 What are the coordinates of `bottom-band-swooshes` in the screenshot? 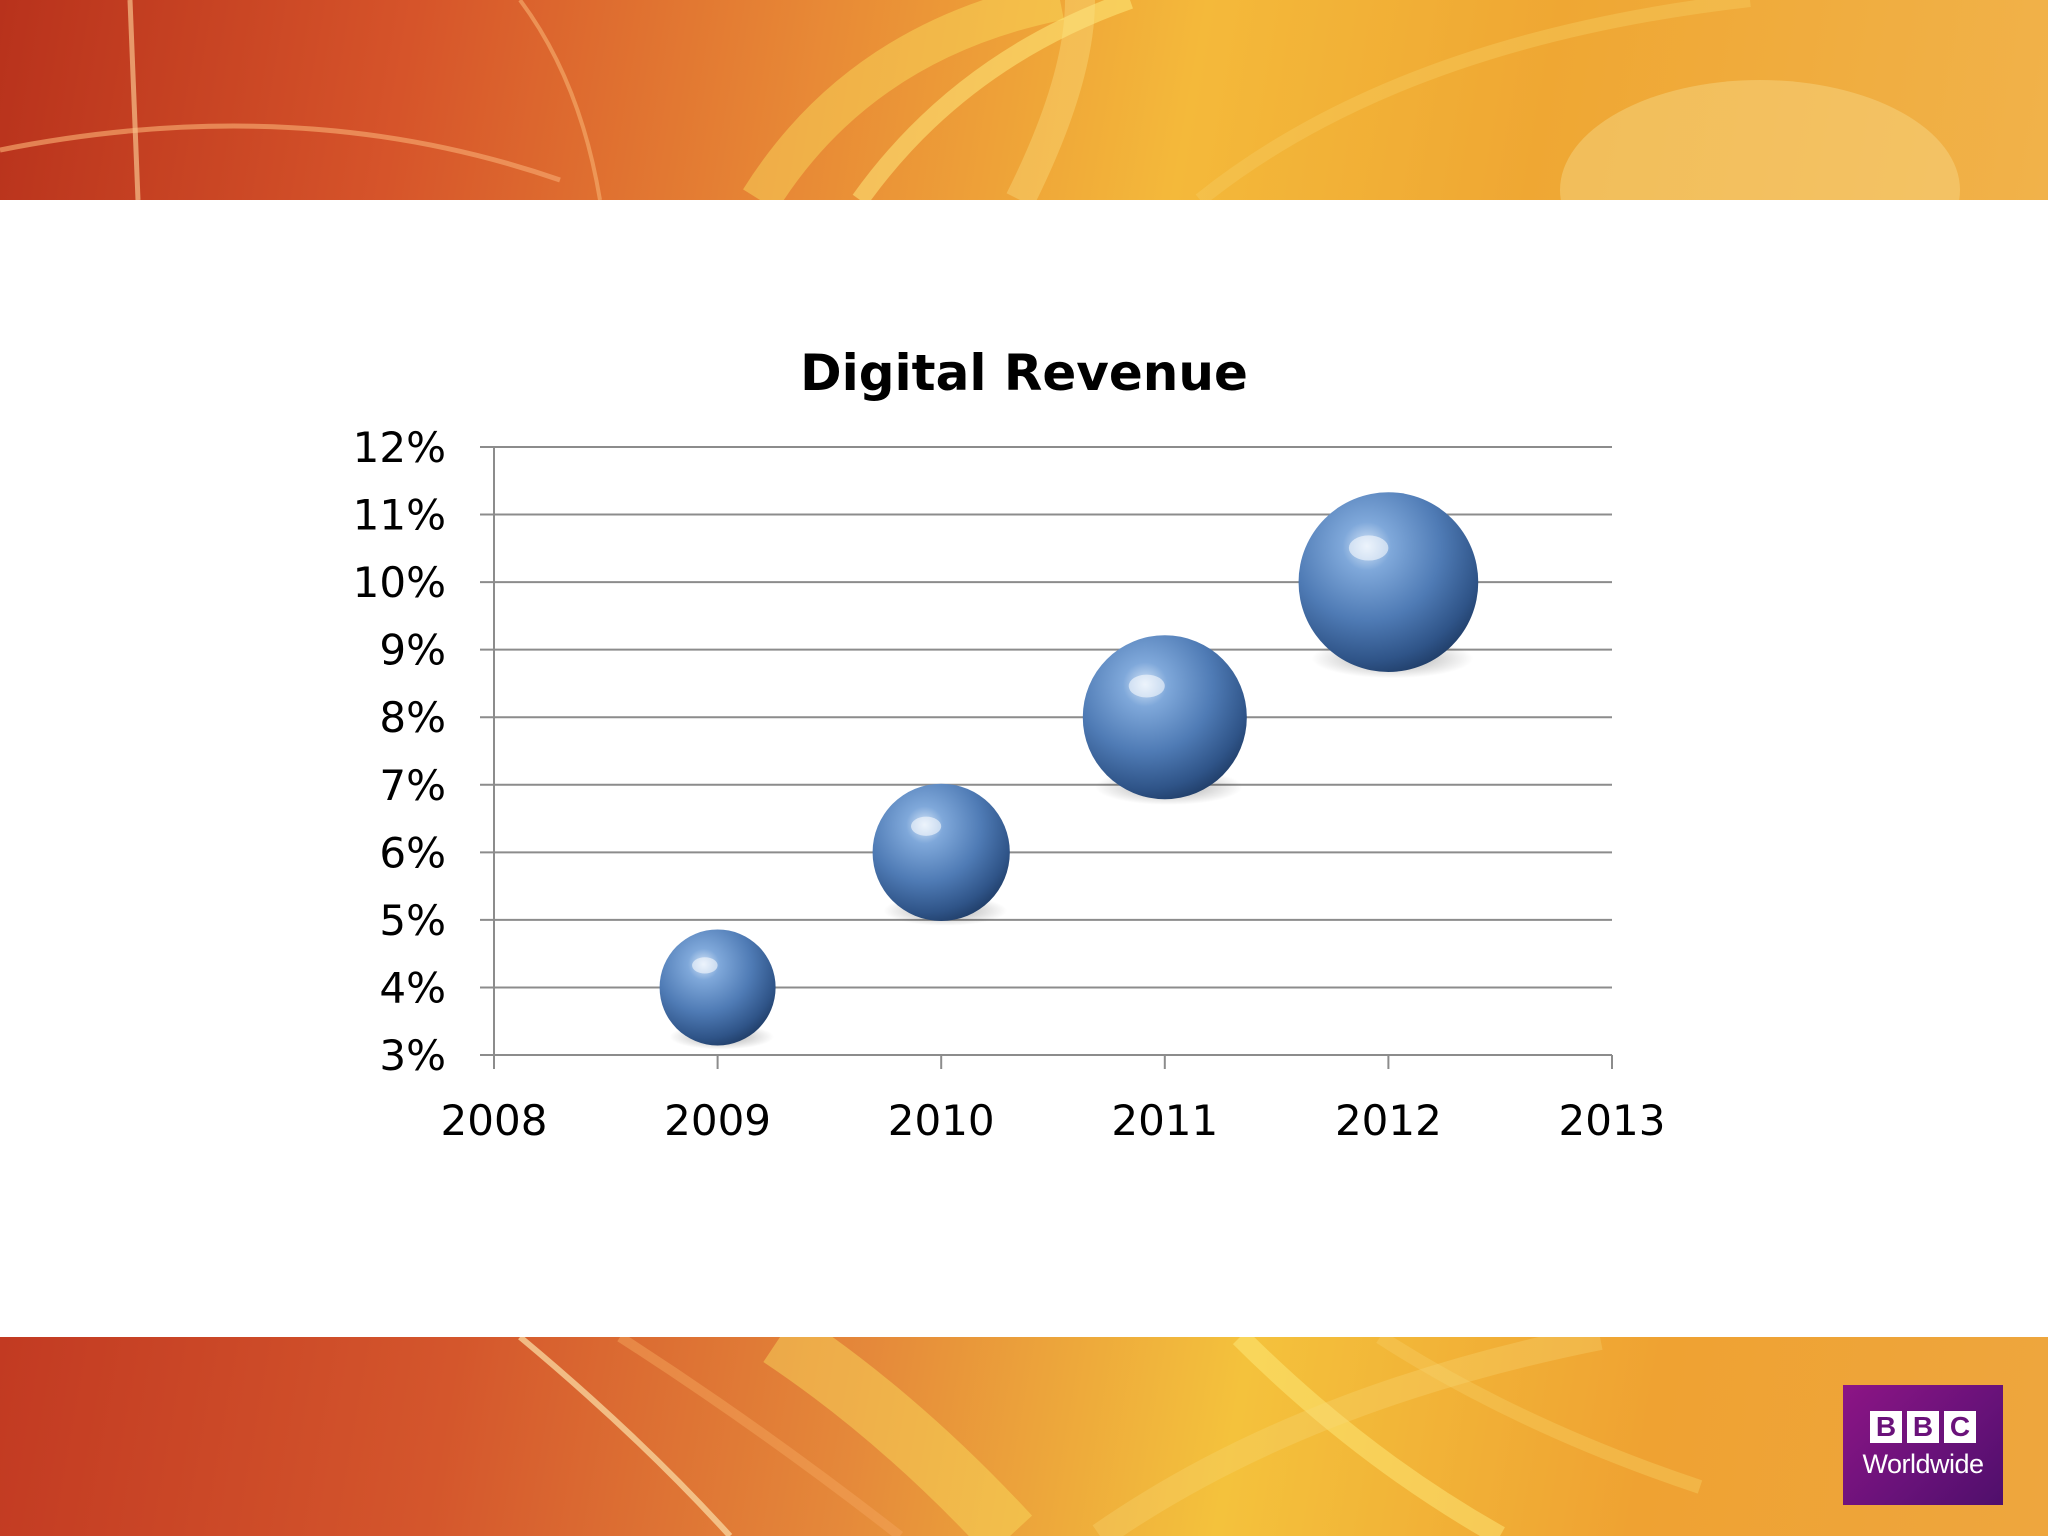 It's located at (1110, 1436).